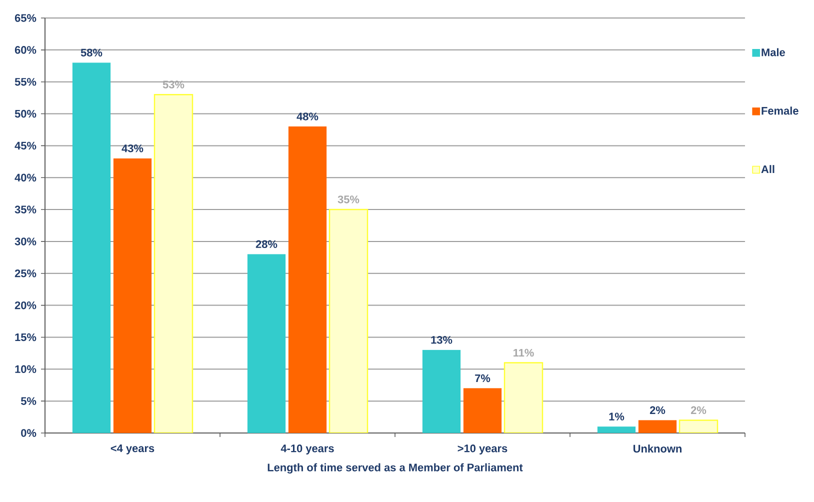  I want to click on y-tick-label: 50%, so click(25, 114).